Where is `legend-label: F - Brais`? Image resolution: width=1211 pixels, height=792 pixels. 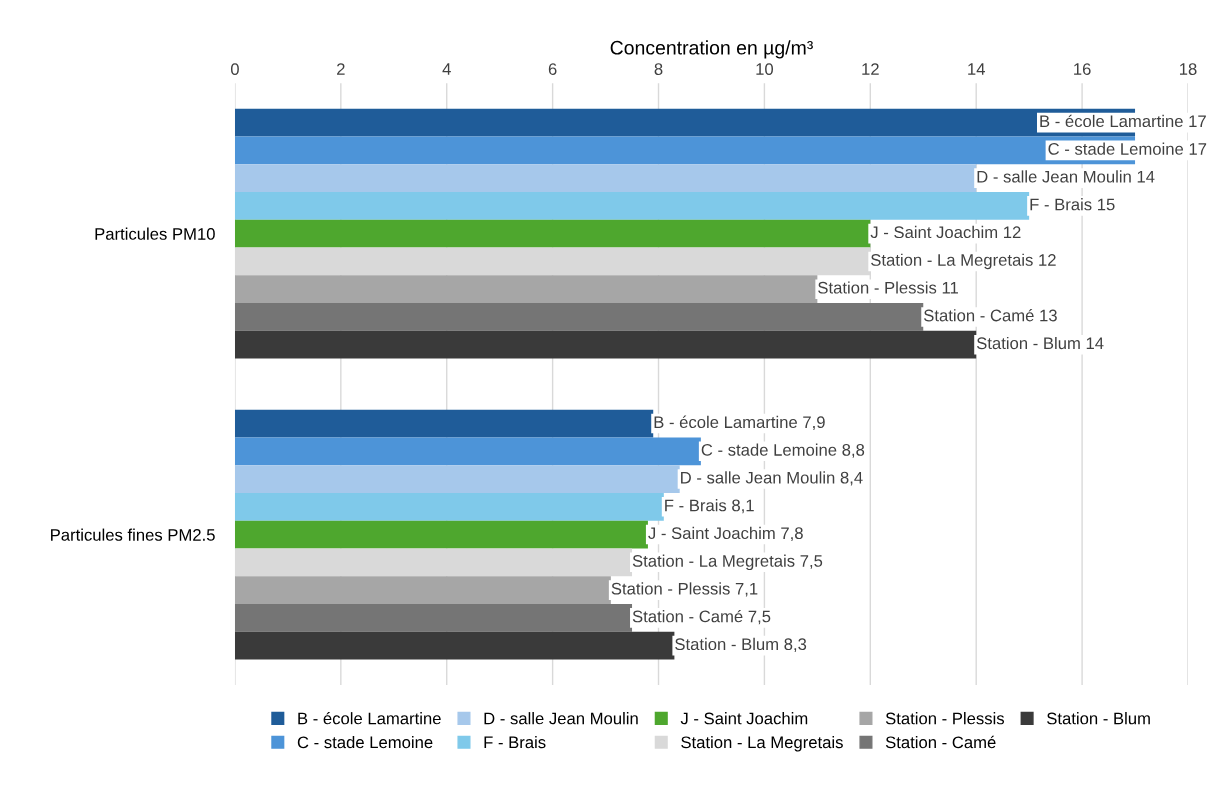 legend-label: F - Brais is located at coordinates (515, 742).